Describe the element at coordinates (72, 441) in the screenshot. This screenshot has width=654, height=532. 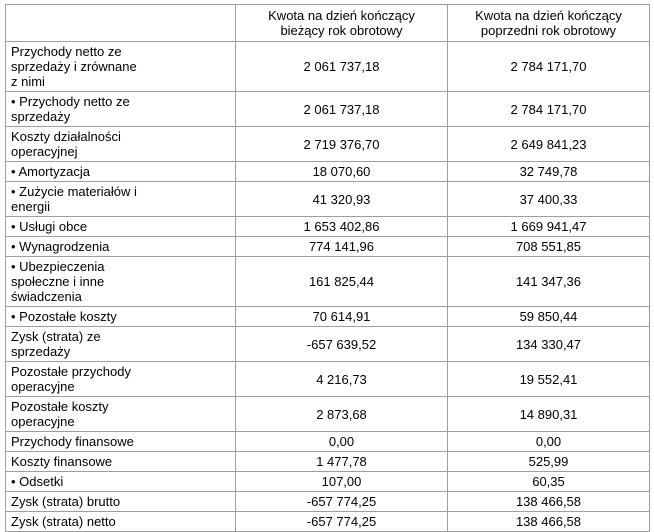
I see `row-label-text: Przychody finansowe` at that location.